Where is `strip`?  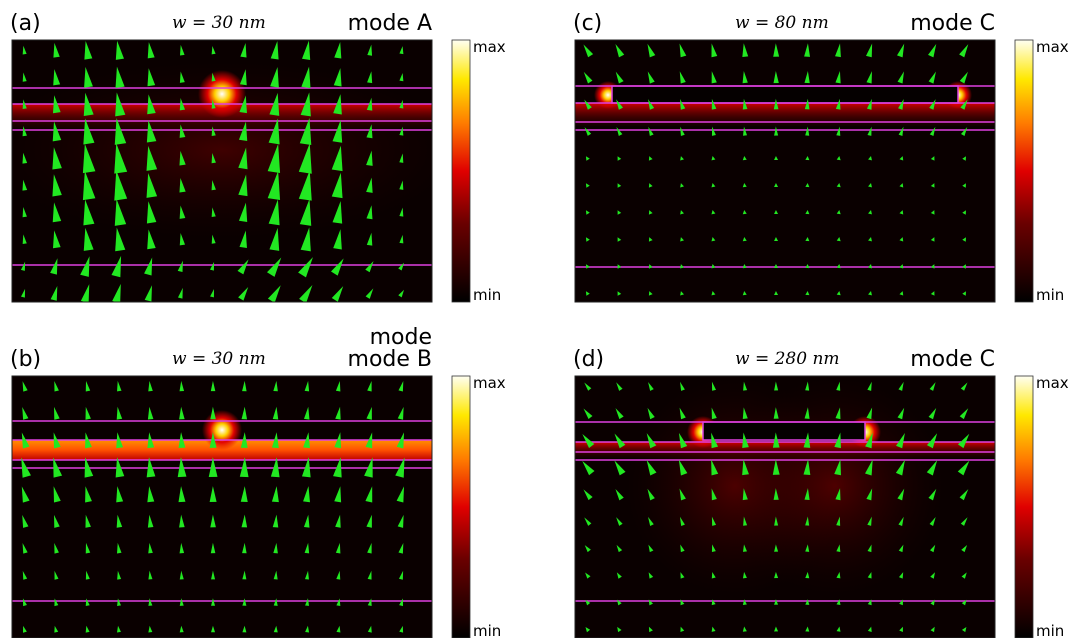
strip is located at coordinates (784, 431).